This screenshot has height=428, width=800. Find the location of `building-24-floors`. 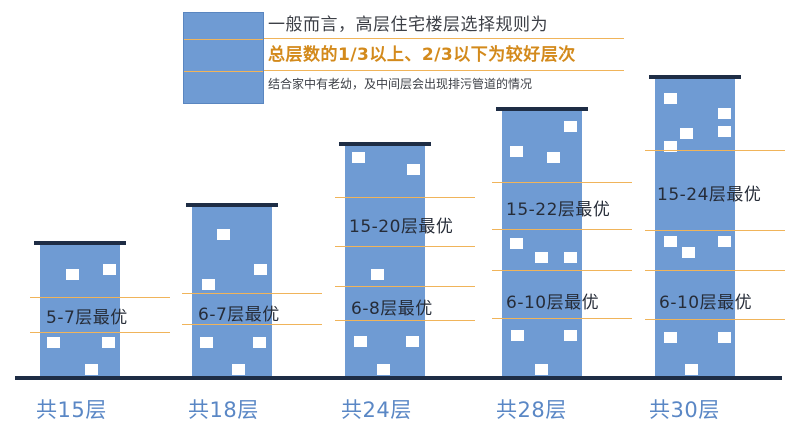

building-24-floors is located at coordinates (385, 261).